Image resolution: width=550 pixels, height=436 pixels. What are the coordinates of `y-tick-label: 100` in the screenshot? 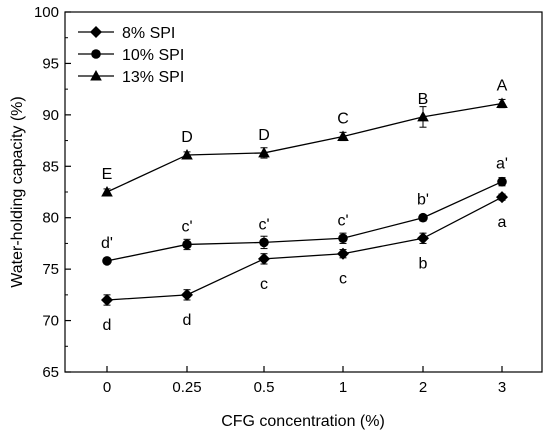 It's located at (46, 12).